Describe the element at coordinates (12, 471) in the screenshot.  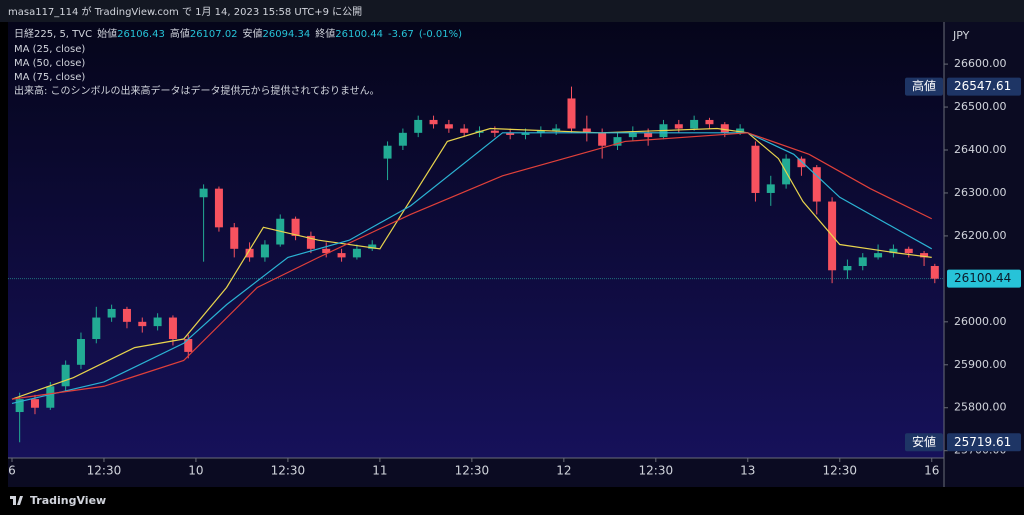
I see `x-tick-label: 6` at that location.